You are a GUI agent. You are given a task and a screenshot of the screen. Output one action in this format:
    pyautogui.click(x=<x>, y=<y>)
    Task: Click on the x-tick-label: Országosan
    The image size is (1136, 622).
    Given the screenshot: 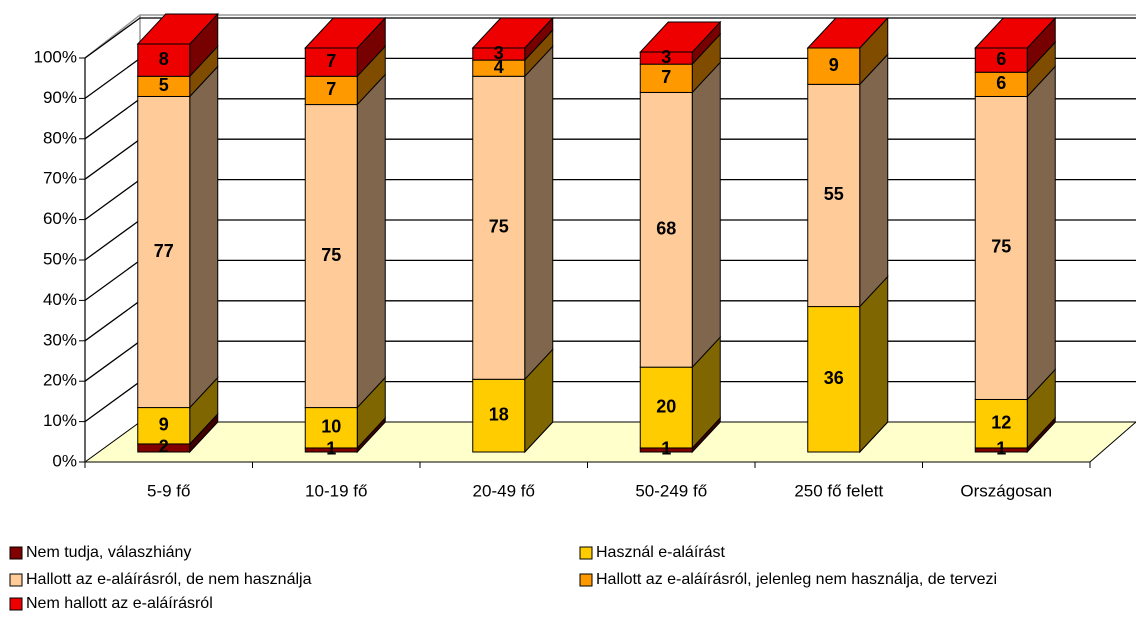 What is the action you would take?
    pyautogui.click(x=1006, y=490)
    